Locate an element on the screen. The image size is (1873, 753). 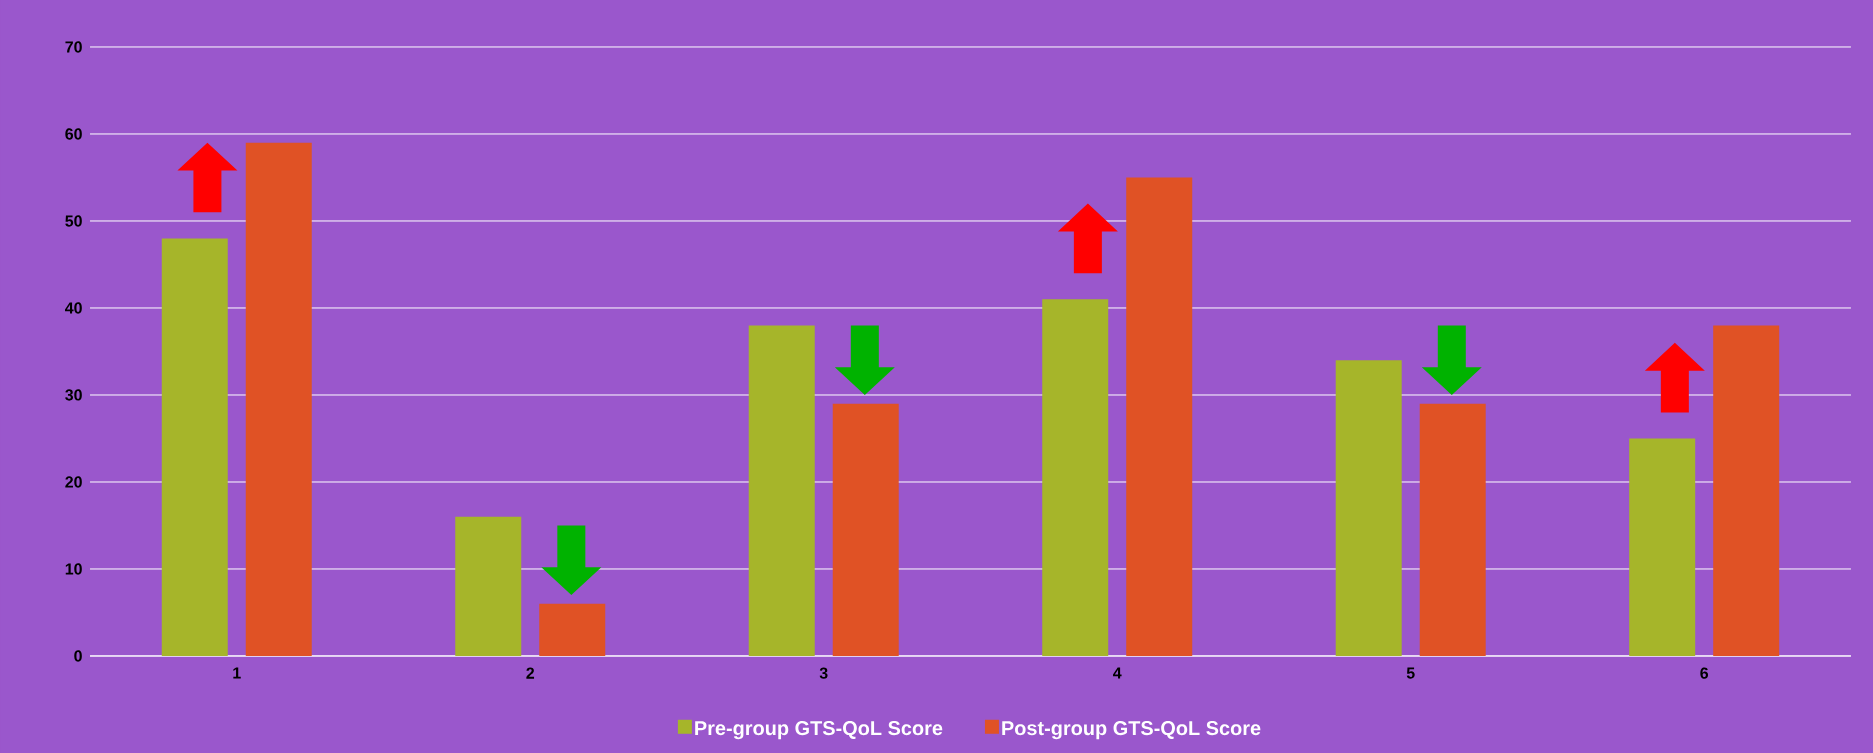
x-tick-label: 4 is located at coordinates (1117, 673).